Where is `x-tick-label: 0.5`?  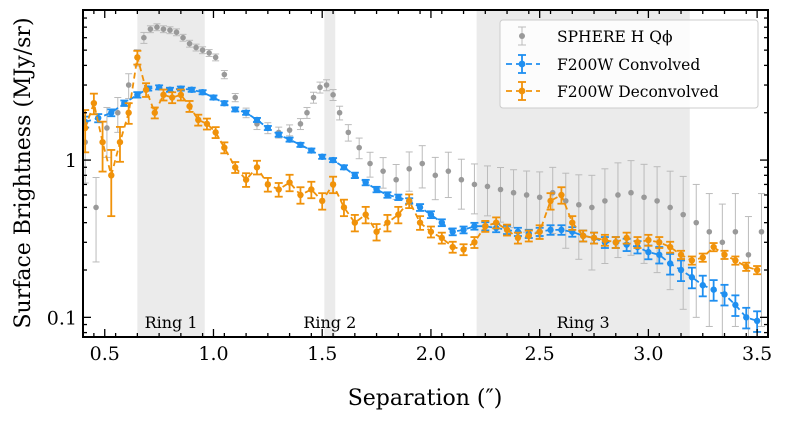
x-tick-label: 0.5 is located at coordinates (105, 354).